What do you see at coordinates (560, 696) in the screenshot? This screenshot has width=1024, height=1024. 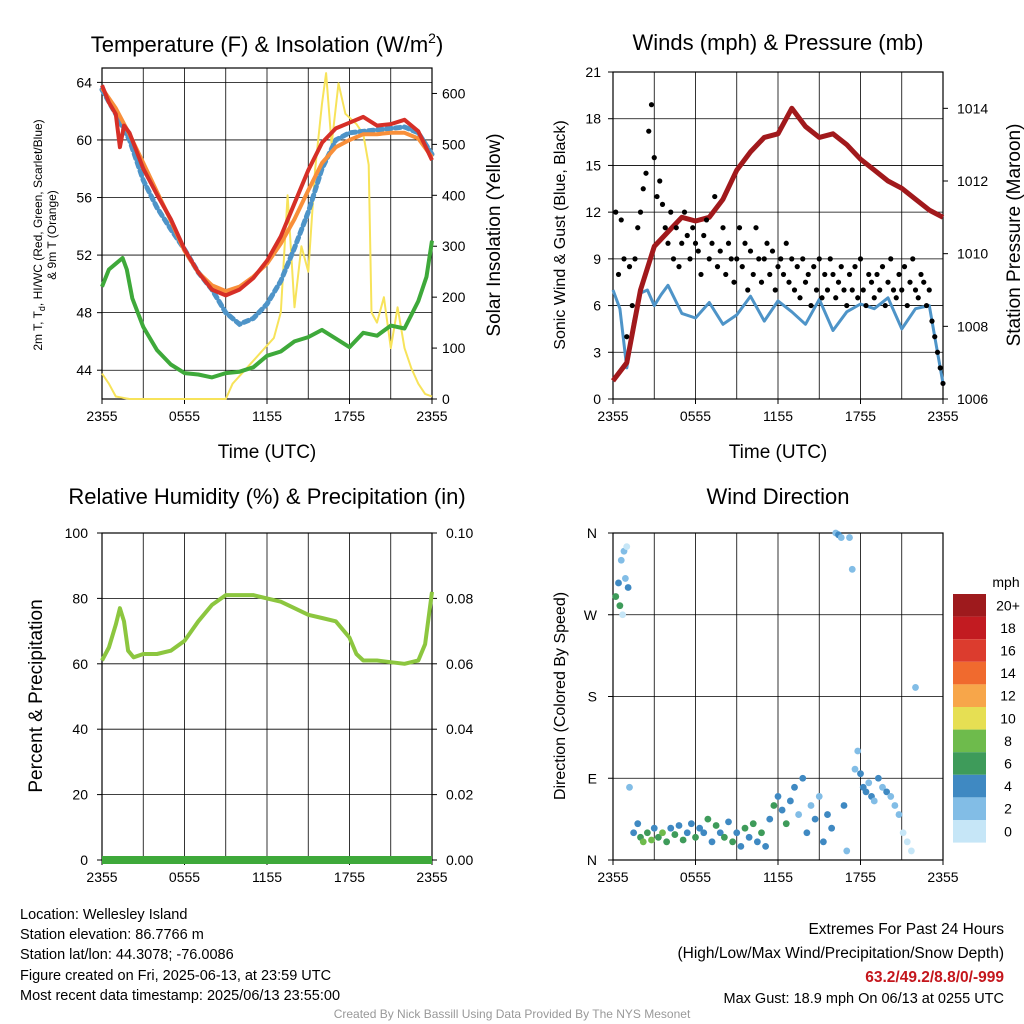 I see `dir-ylabel: Direction (Colored By Speed)` at bounding box center [560, 696].